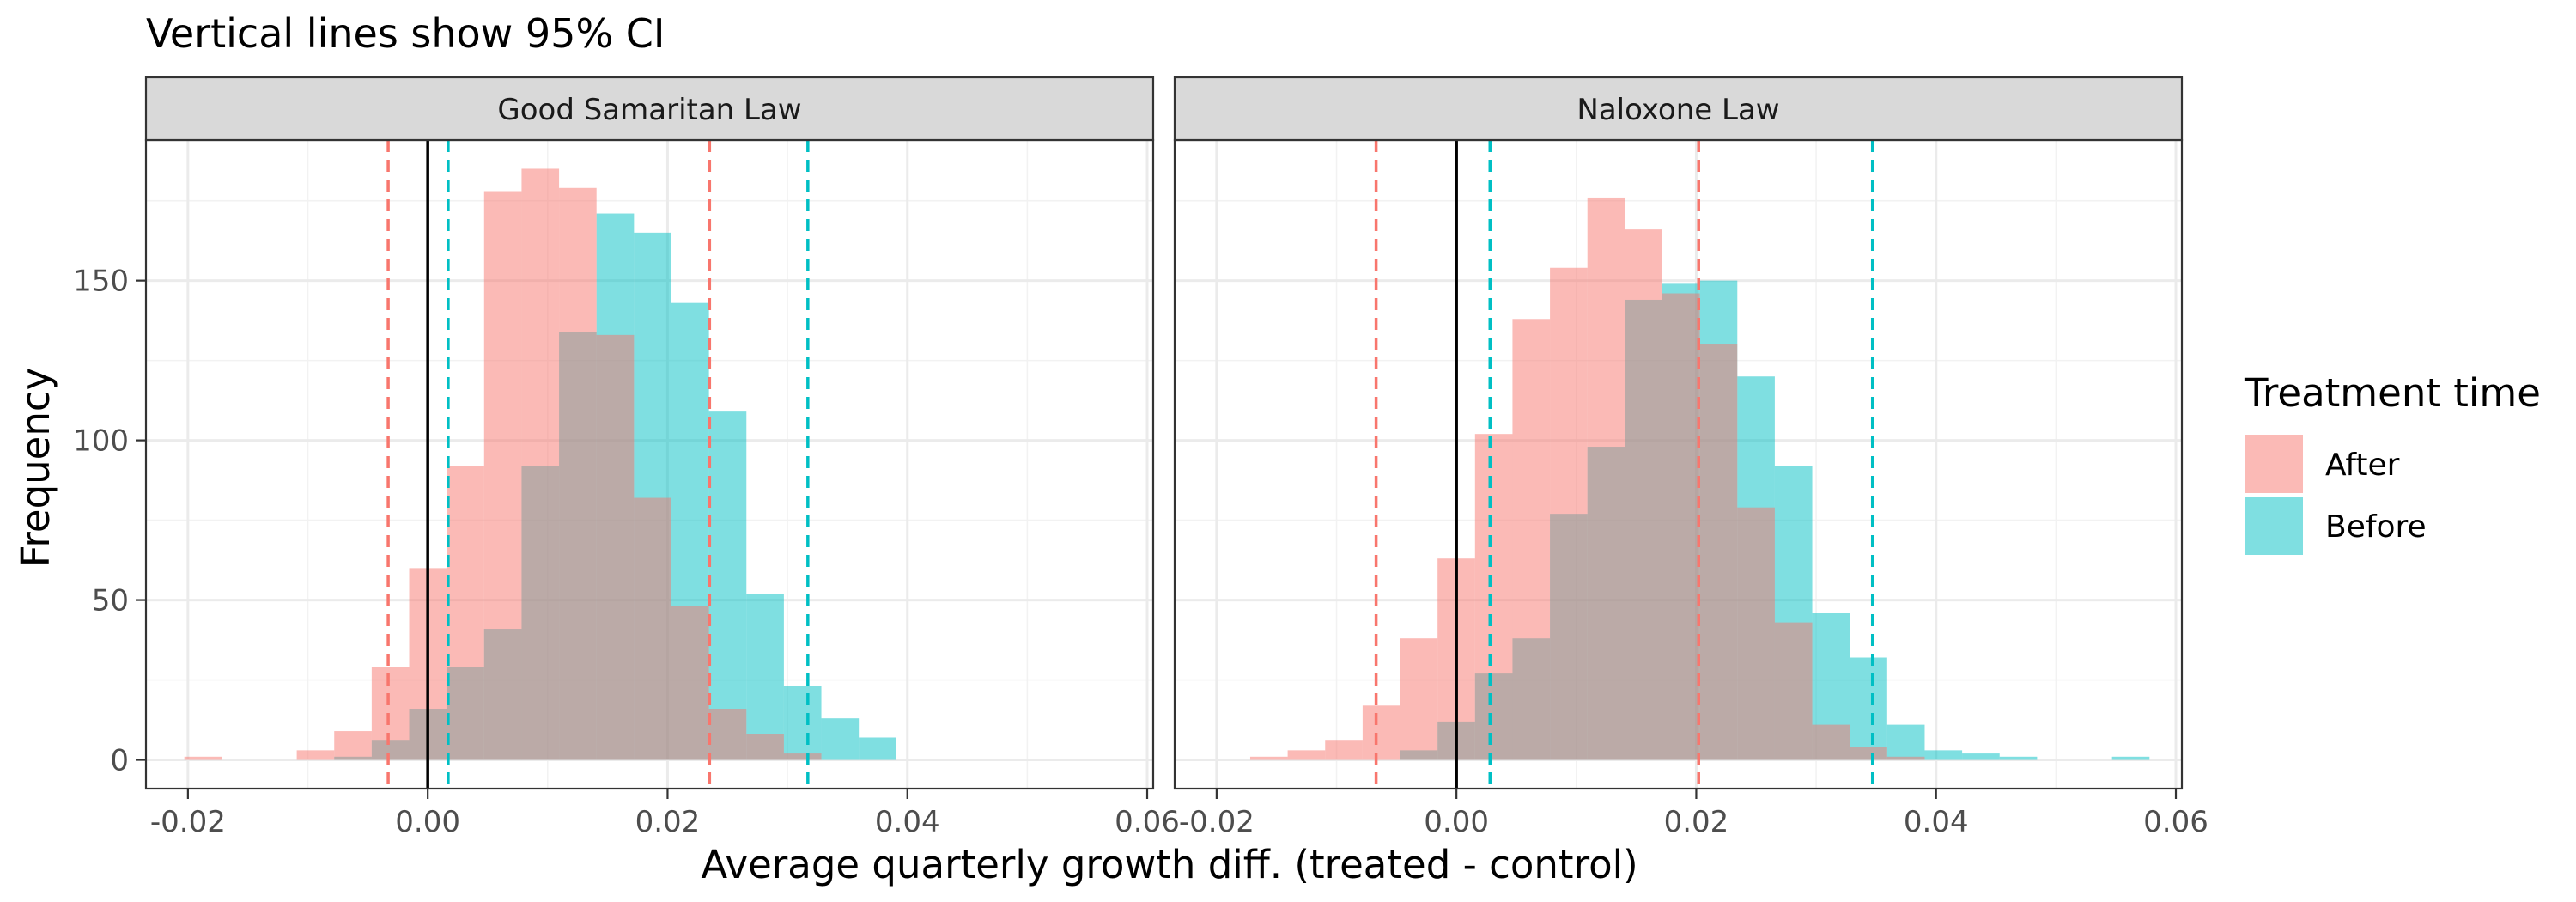  Describe the element at coordinates (111, 601) in the screenshot. I see `y-tick-label: 50` at that location.